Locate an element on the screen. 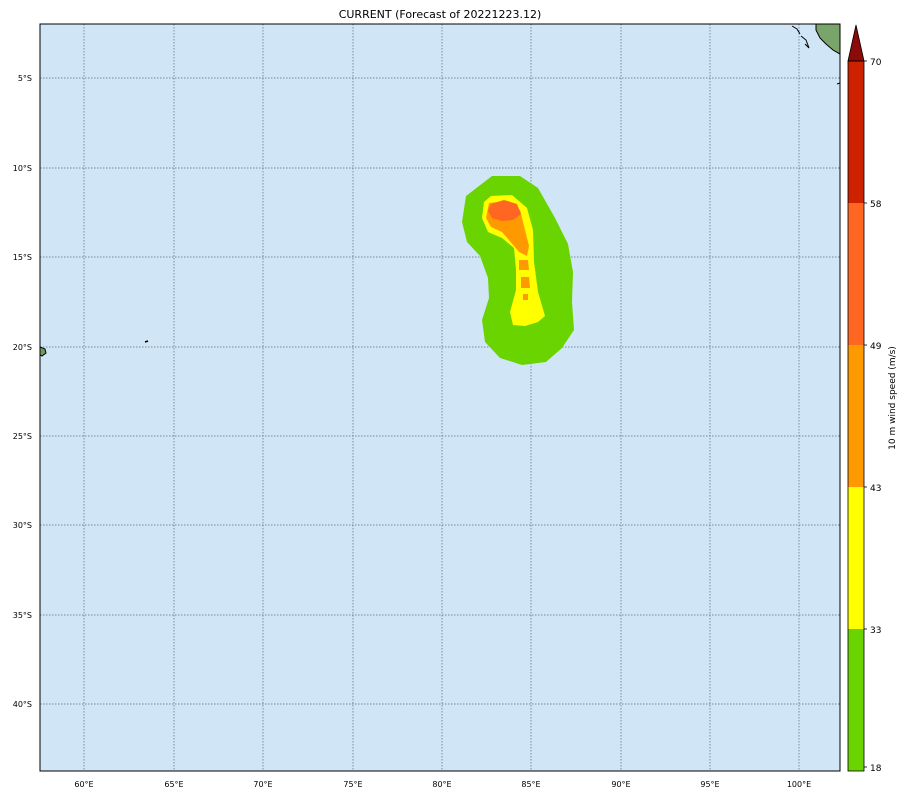 This screenshot has height=798, width=908. mauritius-island is located at coordinates (43, 351).